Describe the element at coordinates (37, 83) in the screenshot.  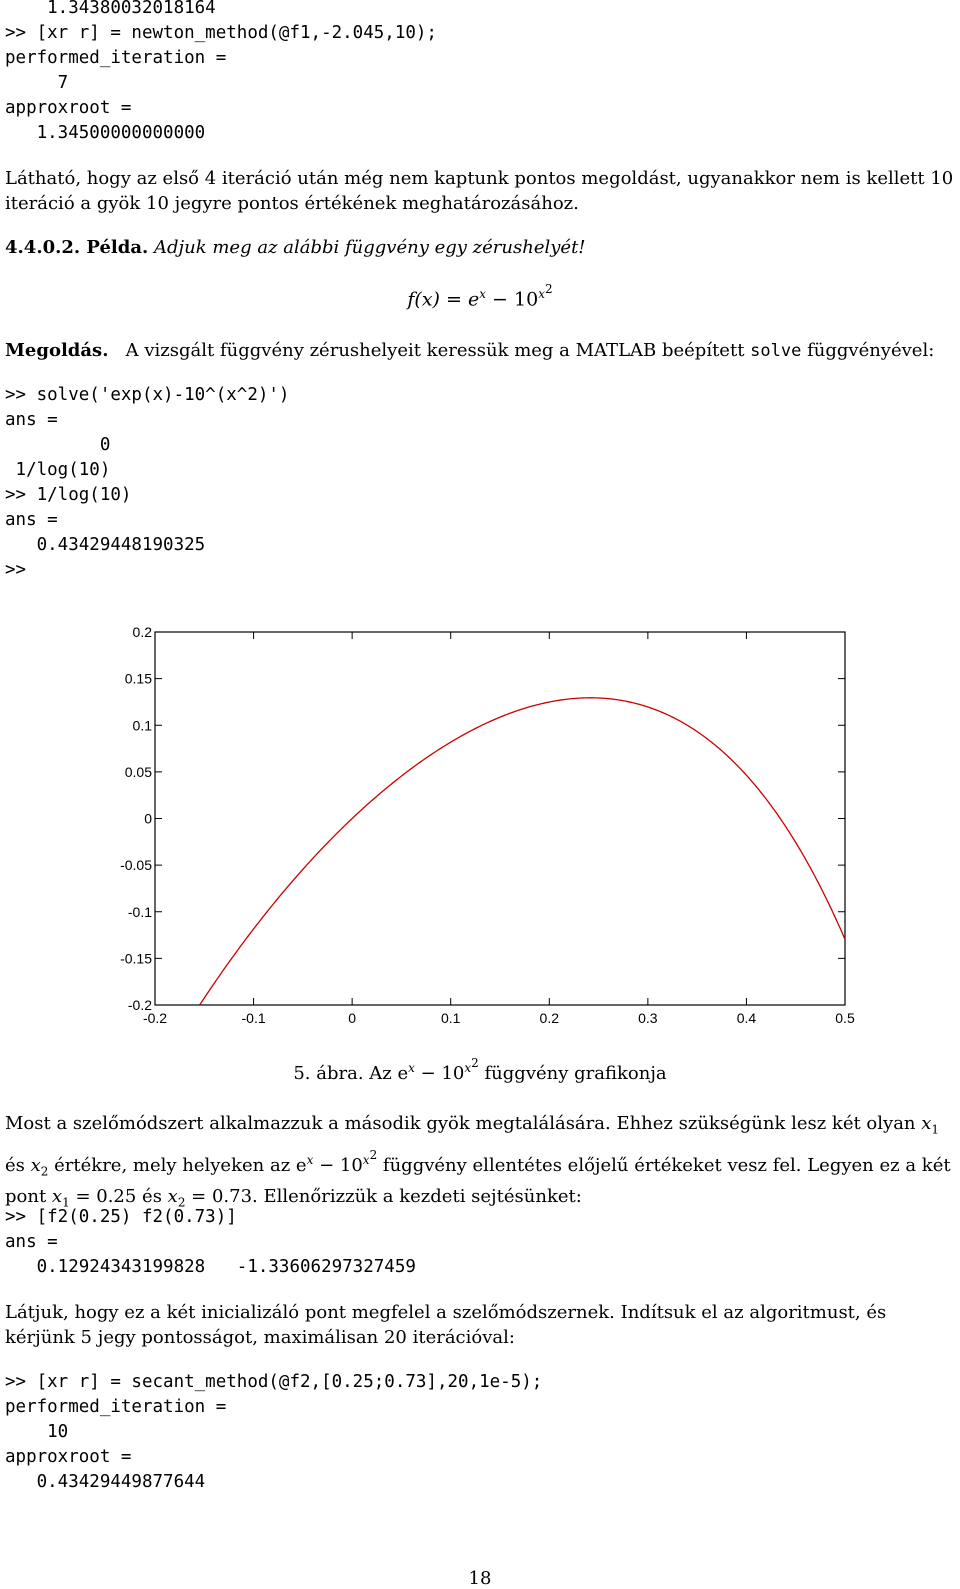
I see `code-line: 7` at that location.